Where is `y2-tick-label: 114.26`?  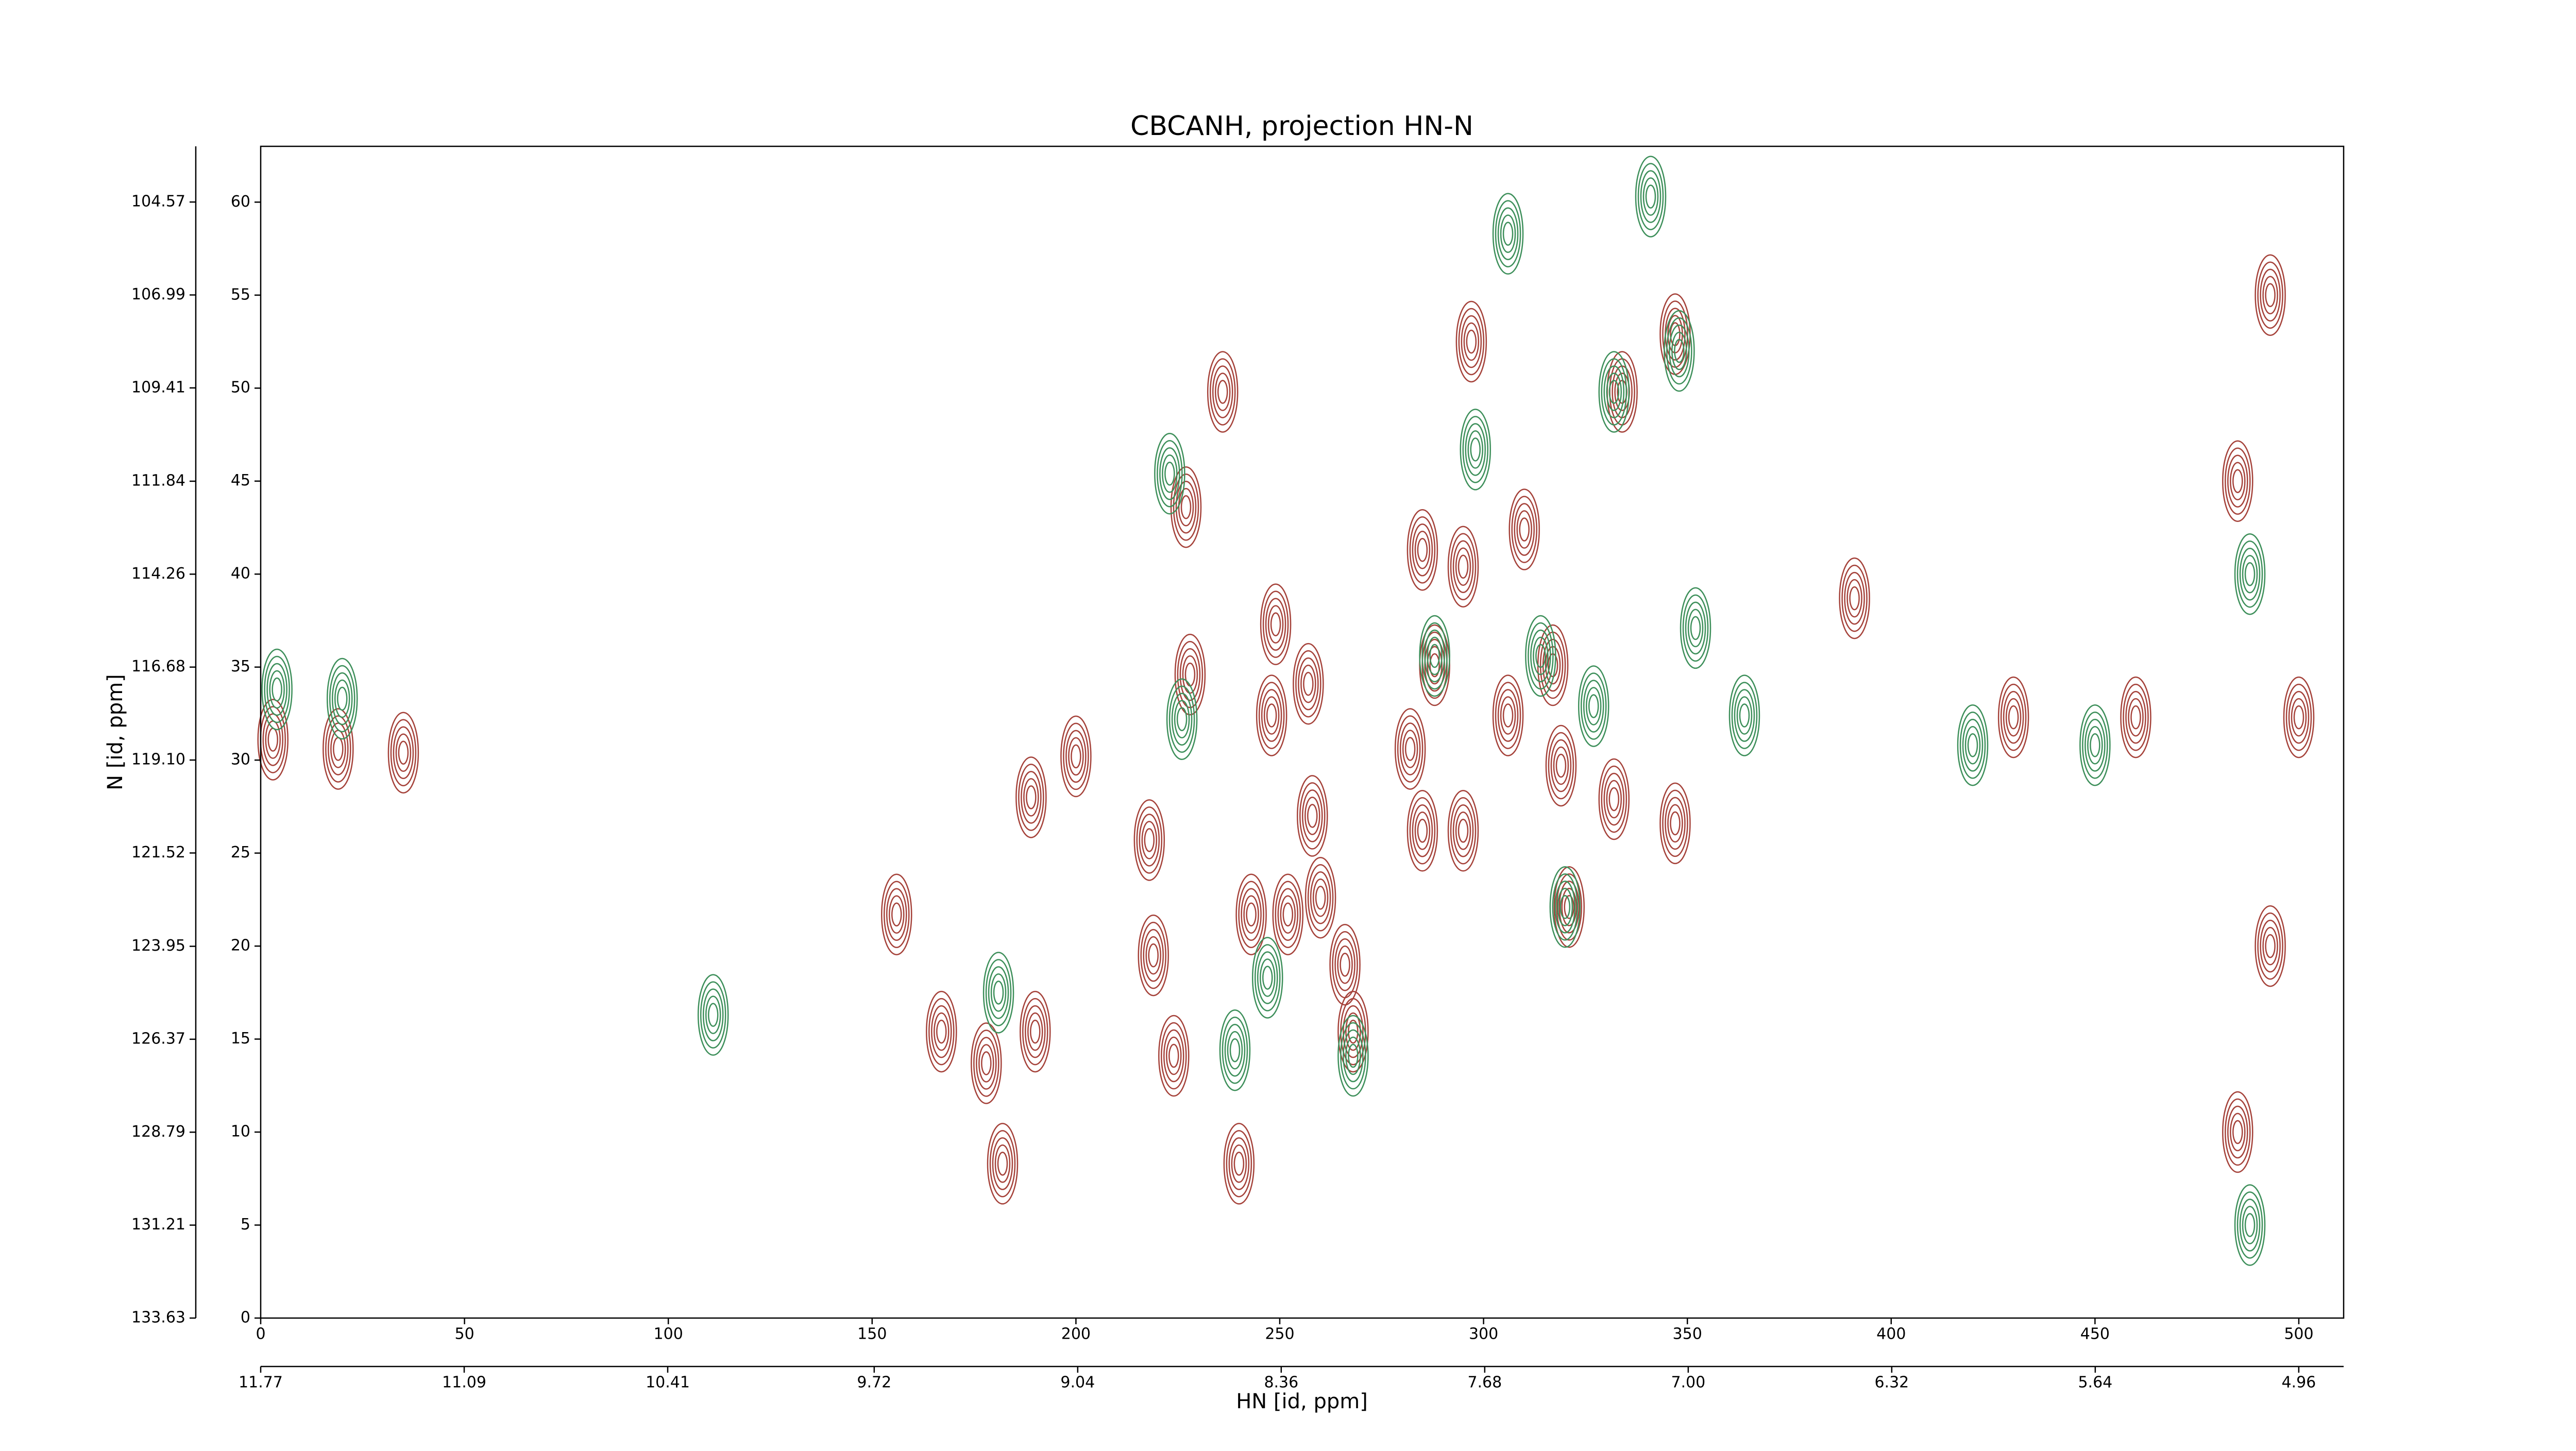 y2-tick-label: 114.26 is located at coordinates (158, 574).